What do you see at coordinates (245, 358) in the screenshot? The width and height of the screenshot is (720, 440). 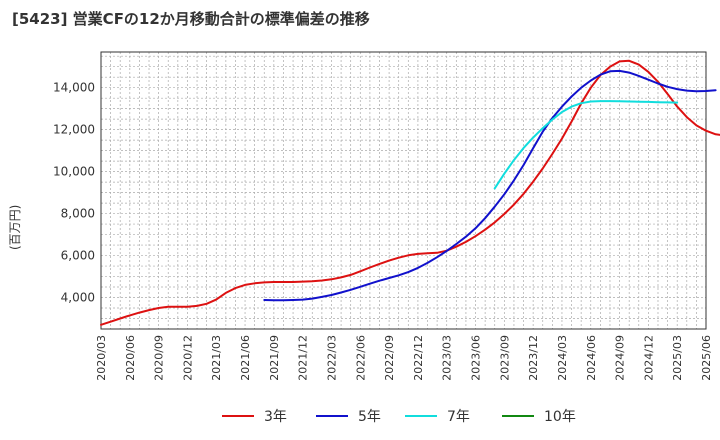 I see `x-tick-label: 2021/06` at bounding box center [245, 358].